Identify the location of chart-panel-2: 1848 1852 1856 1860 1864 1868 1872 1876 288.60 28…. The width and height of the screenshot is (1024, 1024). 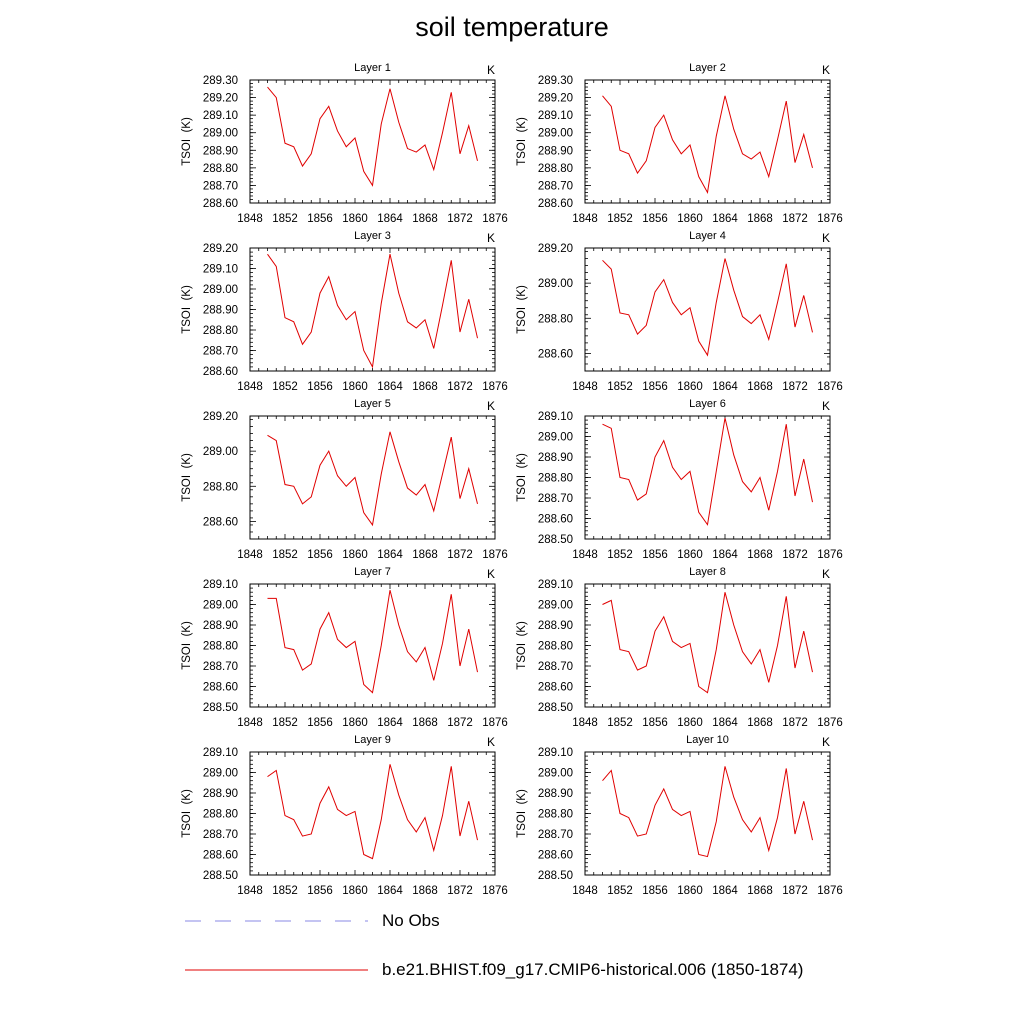
(679, 143).